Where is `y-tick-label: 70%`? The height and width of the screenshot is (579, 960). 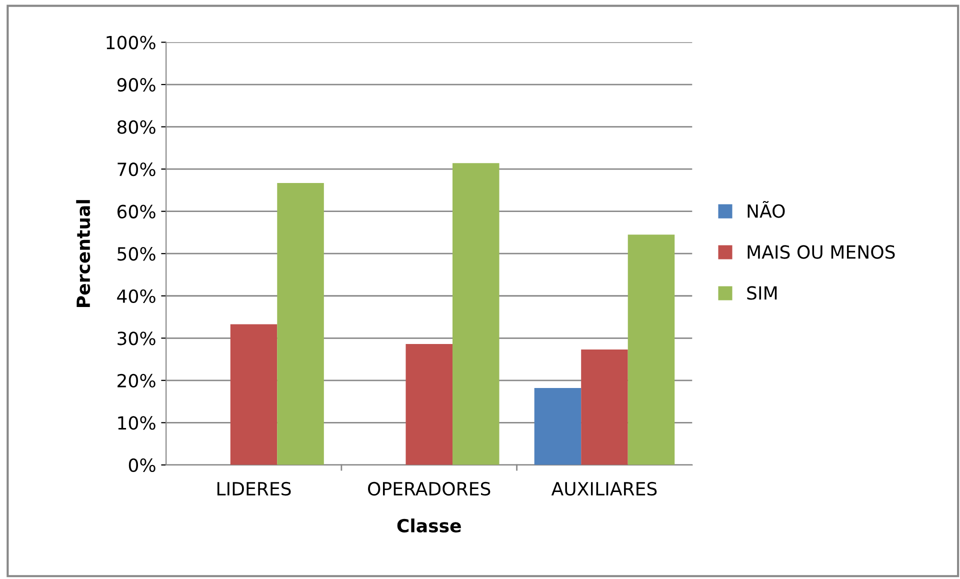 y-tick-label: 70% is located at coordinates (137, 169).